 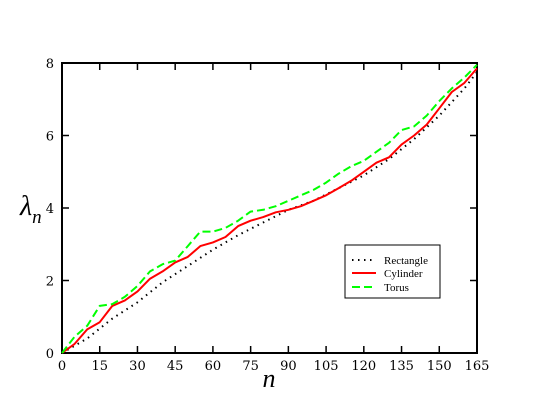 I want to click on x-tick-label: 60, so click(x=213, y=366).